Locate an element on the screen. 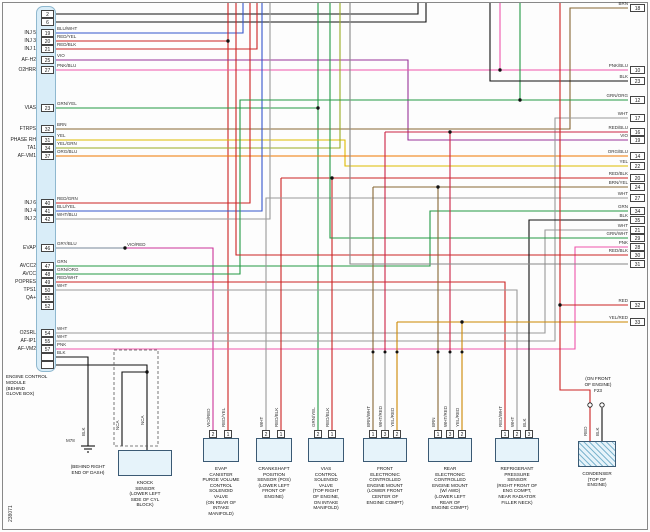  rear-engine-mount-label: ELECTRONIC is located at coordinates (450, 474).